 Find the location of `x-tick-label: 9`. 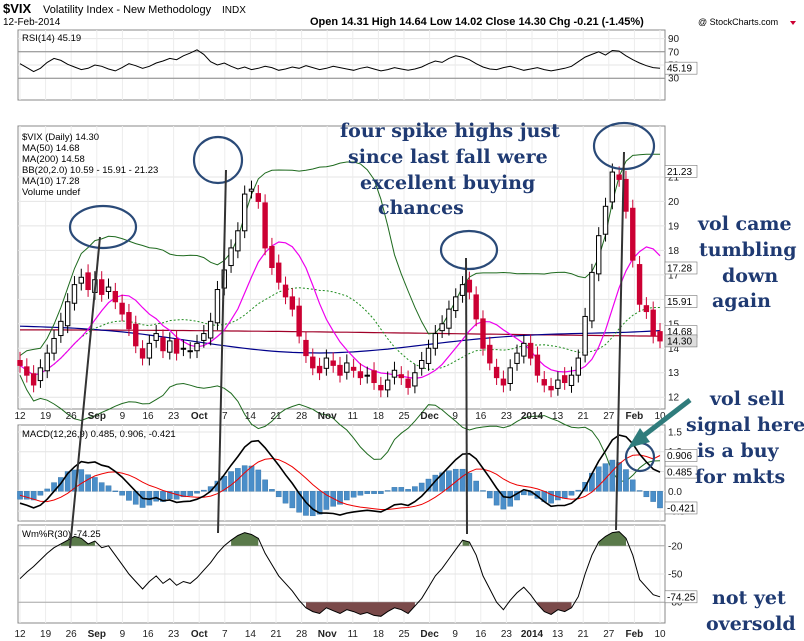

x-tick-label: 9 is located at coordinates (455, 634).